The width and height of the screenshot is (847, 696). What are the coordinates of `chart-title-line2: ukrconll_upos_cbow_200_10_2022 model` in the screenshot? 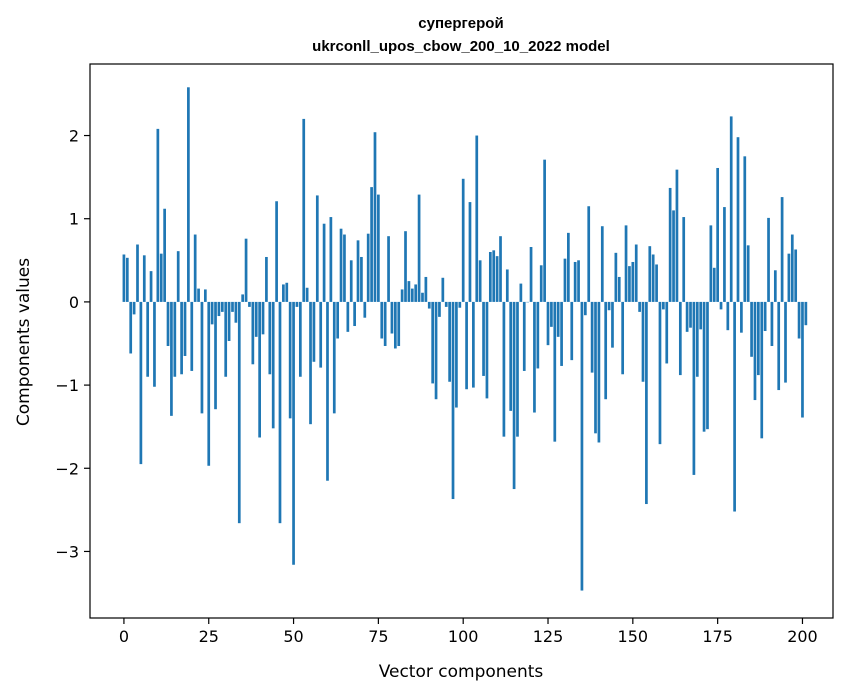 It's located at (461, 46).